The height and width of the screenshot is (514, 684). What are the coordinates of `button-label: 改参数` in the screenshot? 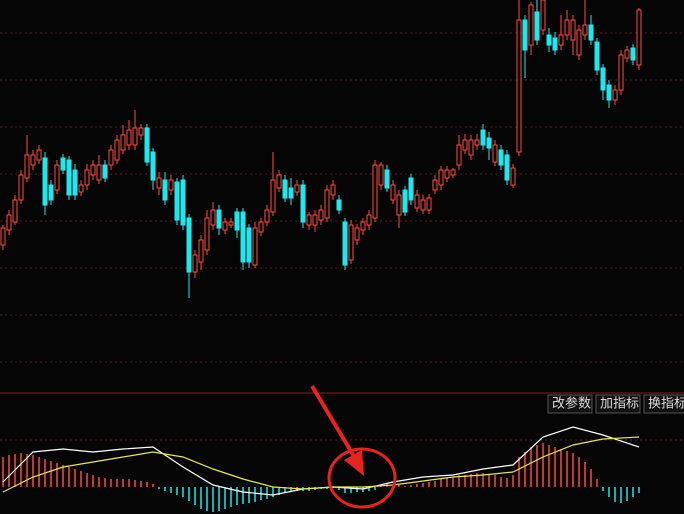 It's located at (571, 404).